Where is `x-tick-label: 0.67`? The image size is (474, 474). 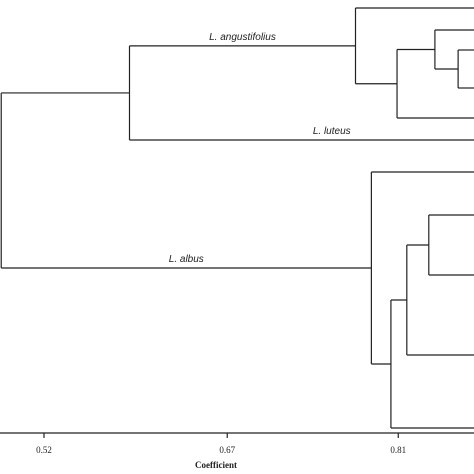 x-tick-label: 0.67 is located at coordinates (227, 450).